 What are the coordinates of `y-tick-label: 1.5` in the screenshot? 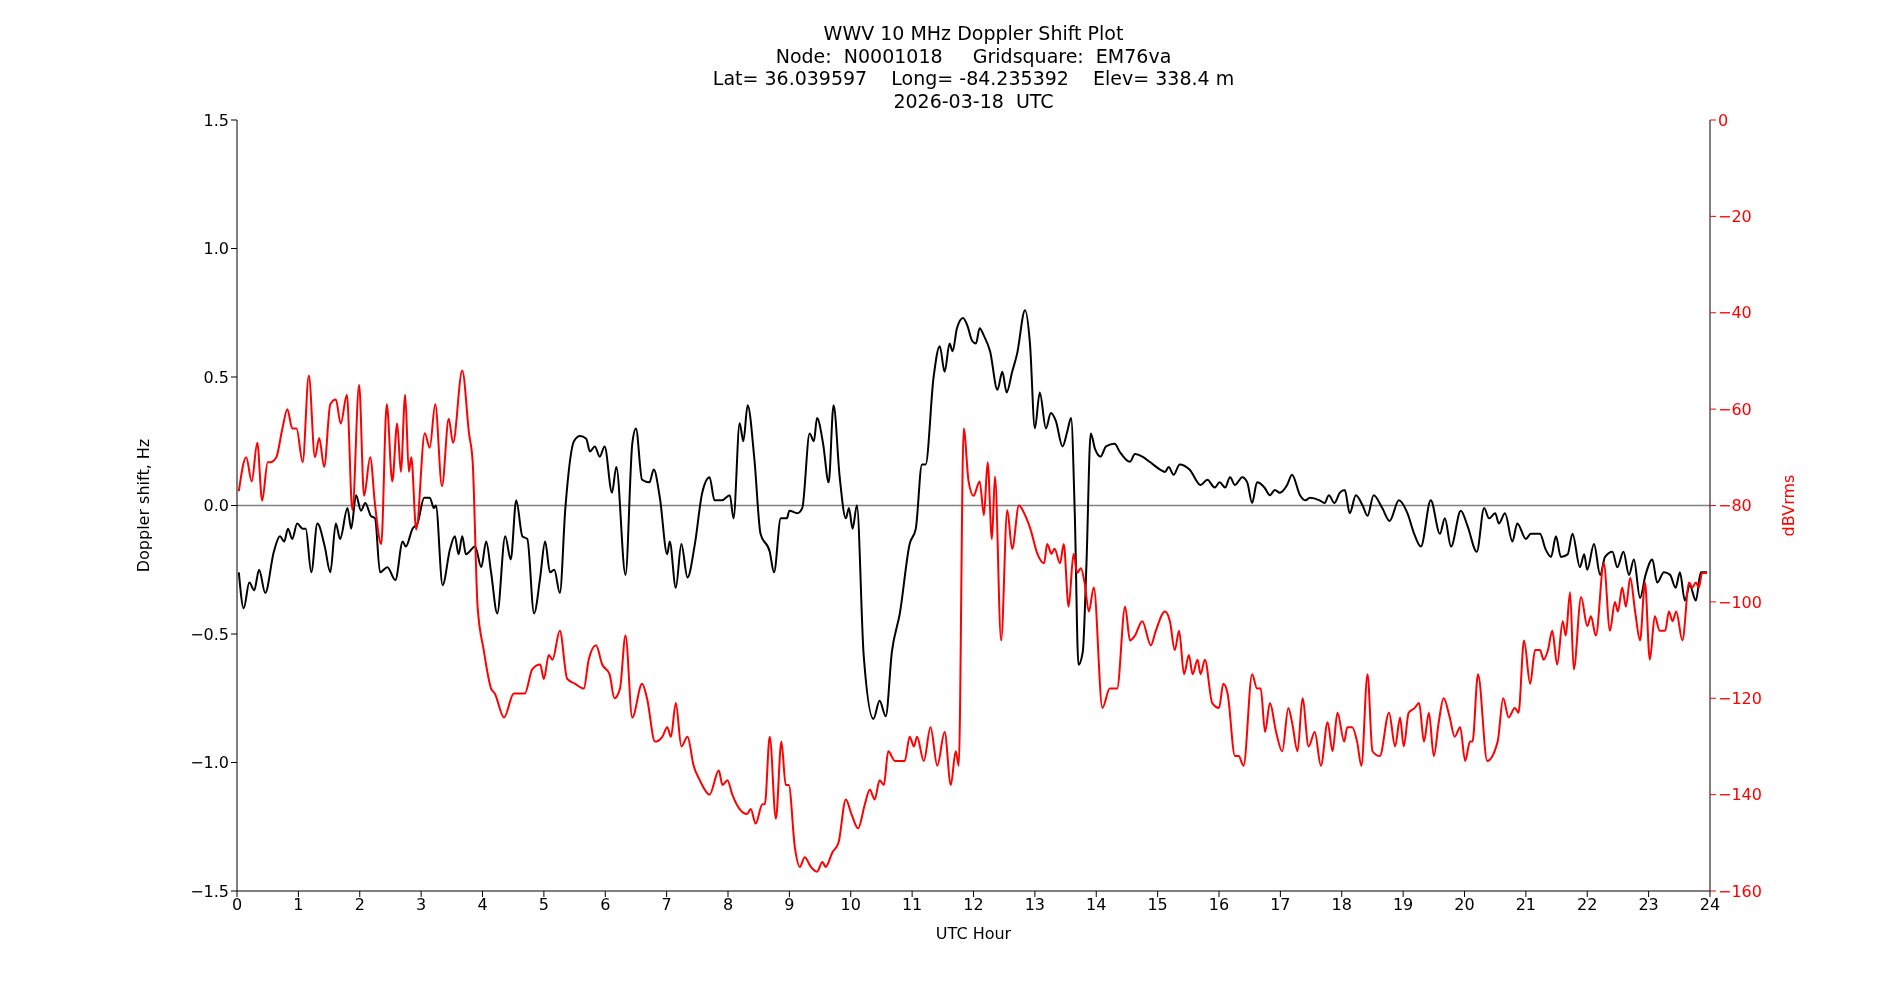 It's located at (216, 120).